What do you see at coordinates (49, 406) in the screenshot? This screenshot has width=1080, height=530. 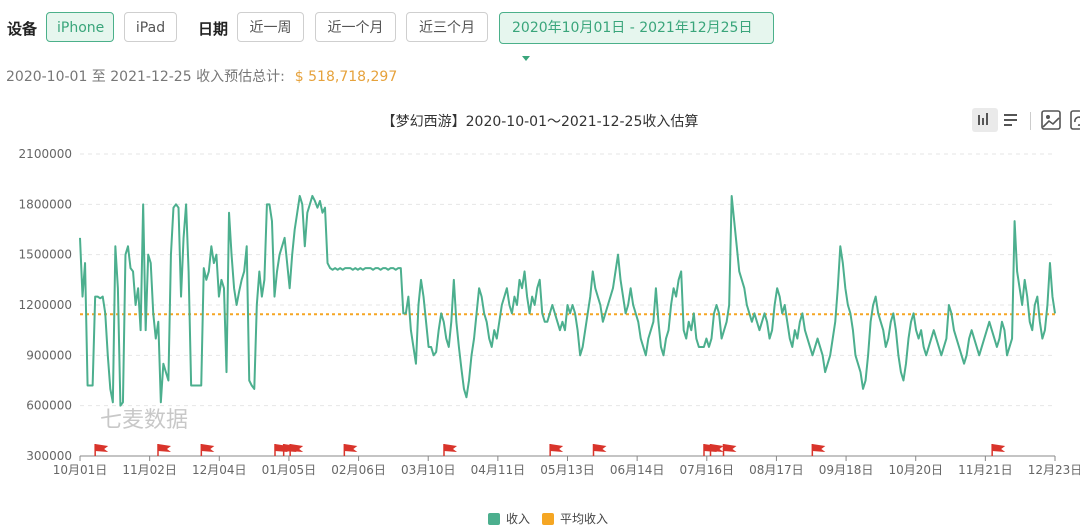 I see `y-tick-label: 600000` at bounding box center [49, 406].